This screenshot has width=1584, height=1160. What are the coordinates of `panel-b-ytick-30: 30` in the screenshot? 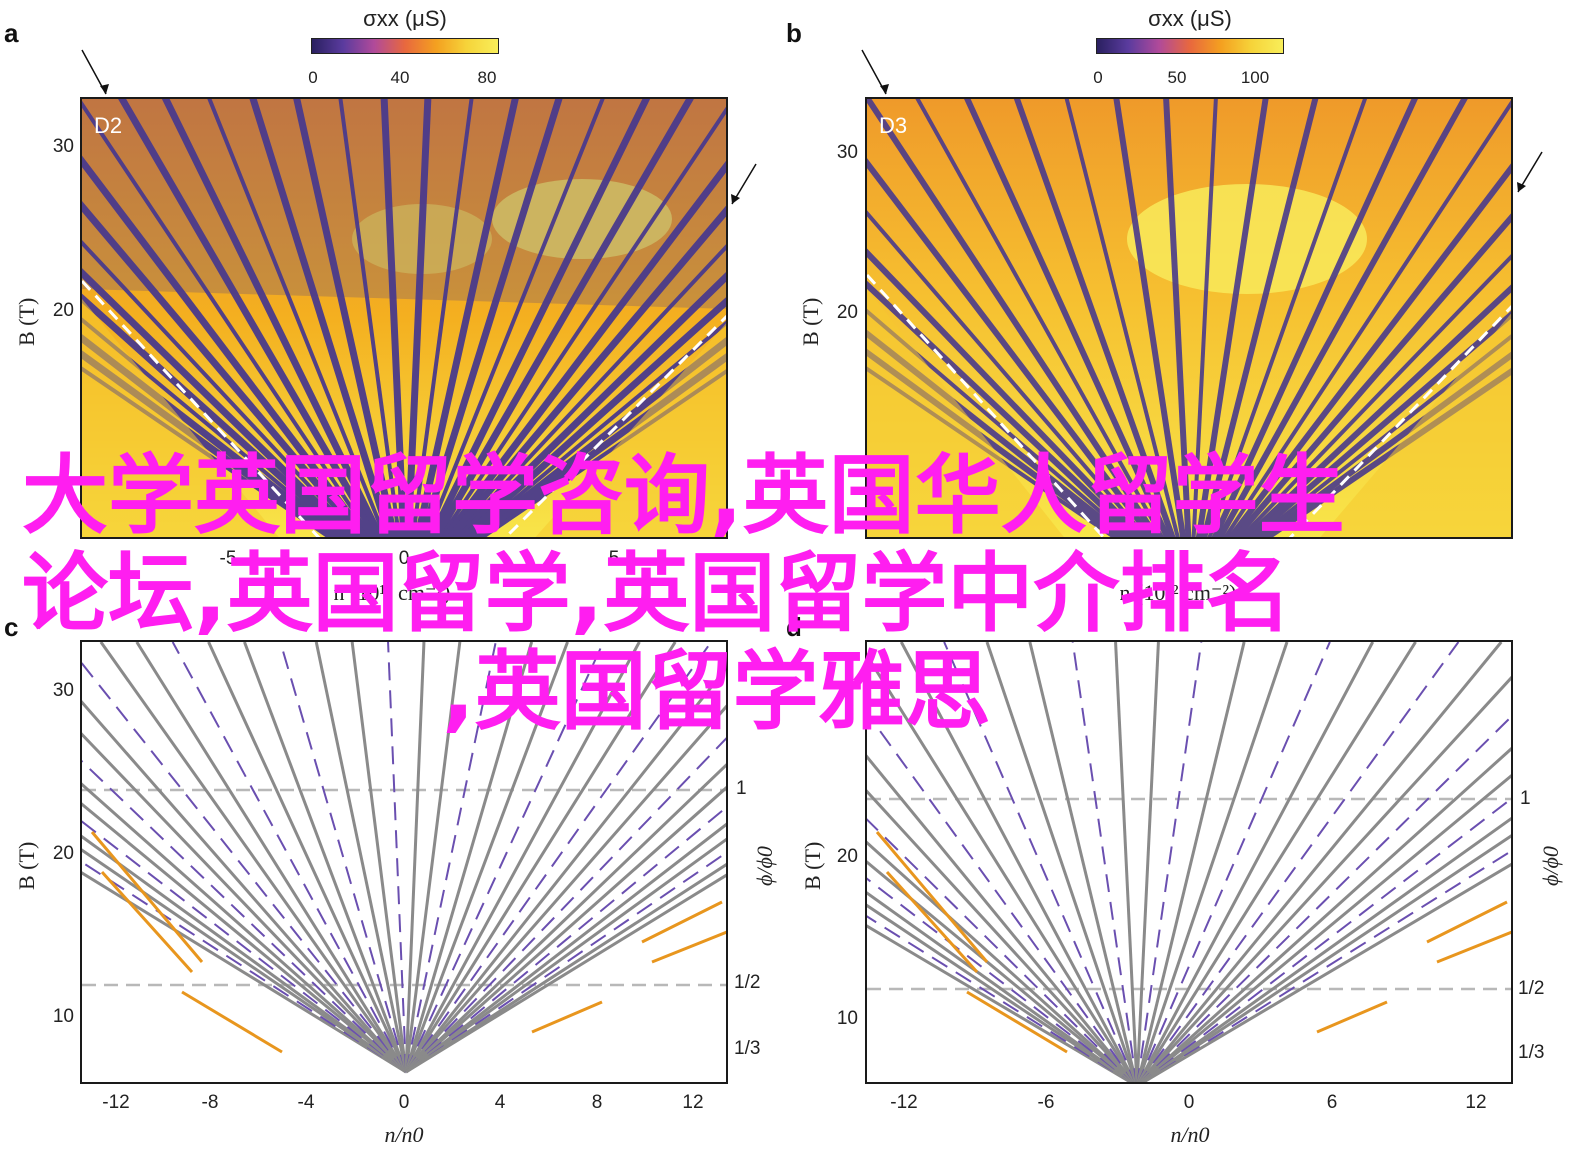 It's located at (847, 152).